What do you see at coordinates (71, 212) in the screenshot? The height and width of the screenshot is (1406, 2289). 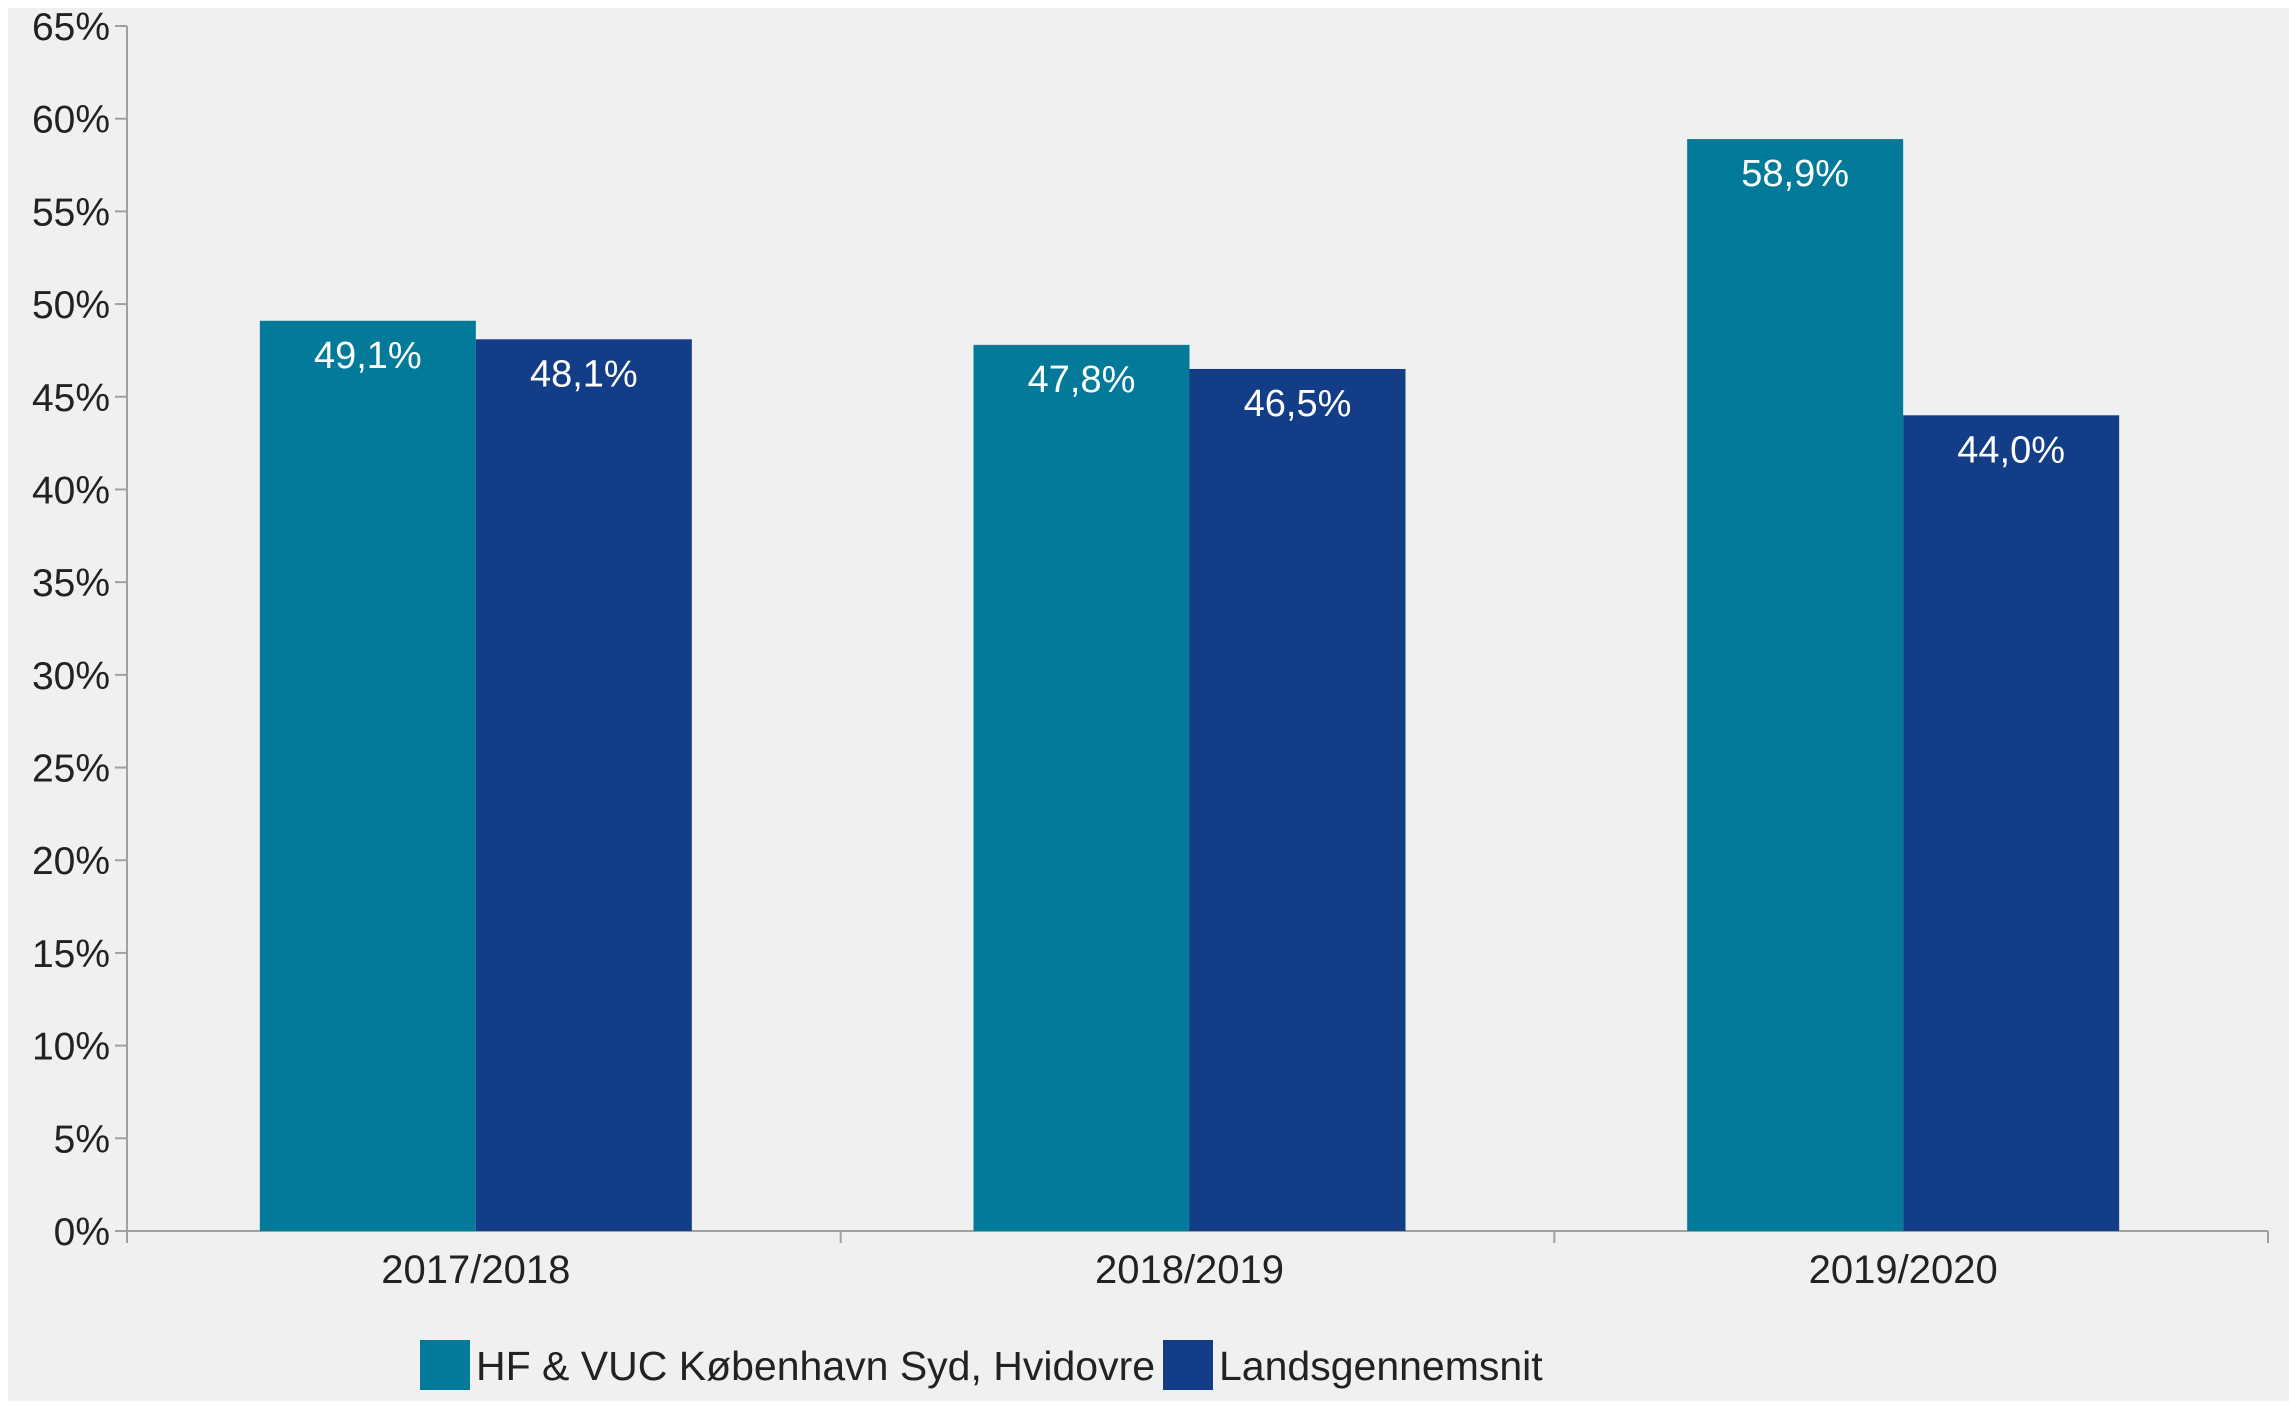 I see `y-tick-label: 55%` at bounding box center [71, 212].